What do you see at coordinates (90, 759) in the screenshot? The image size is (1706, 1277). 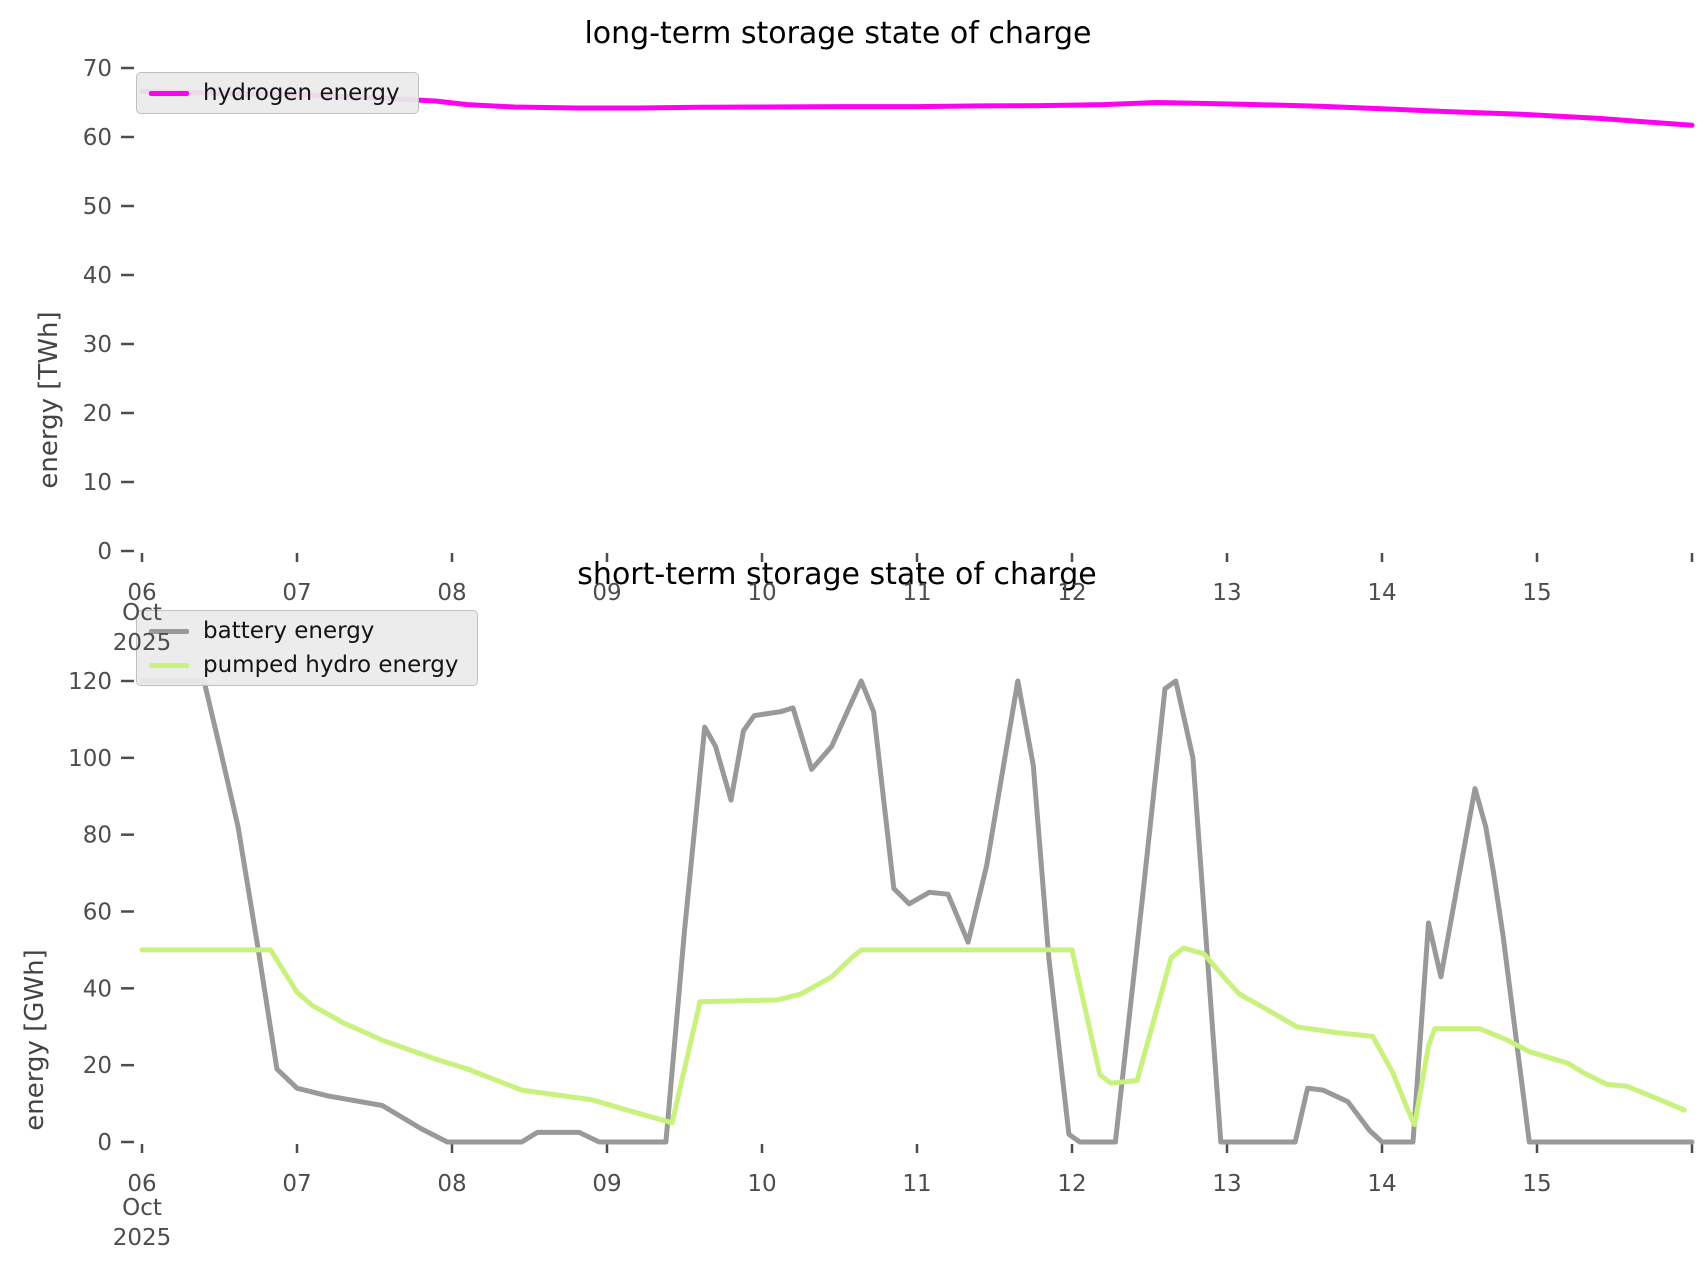 I see `y-tick-label: 100` at bounding box center [90, 759].